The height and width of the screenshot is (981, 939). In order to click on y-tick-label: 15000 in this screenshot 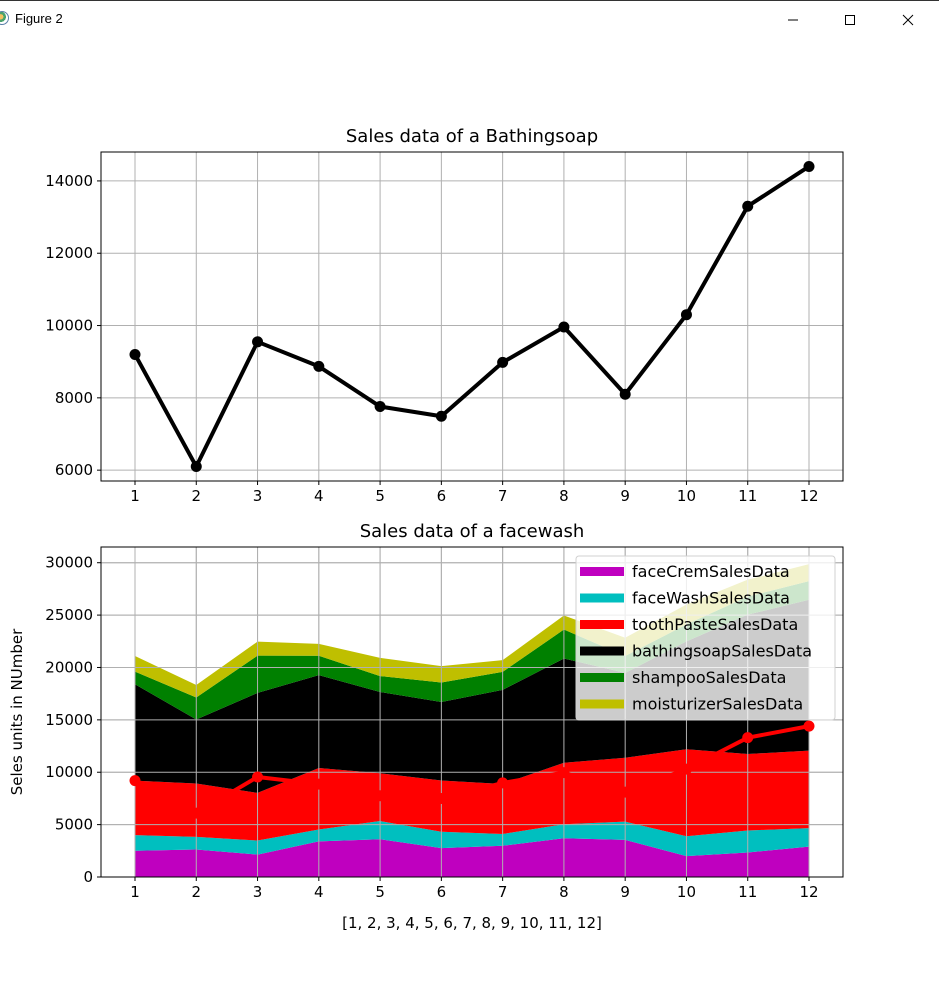, I will do `click(69, 720)`.